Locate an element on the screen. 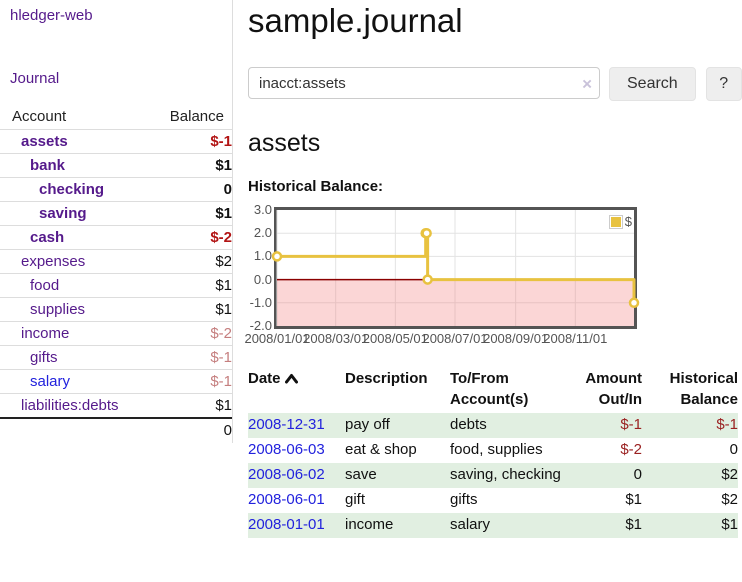 The width and height of the screenshot is (742, 582). account-link: gifts is located at coordinates (44, 357).